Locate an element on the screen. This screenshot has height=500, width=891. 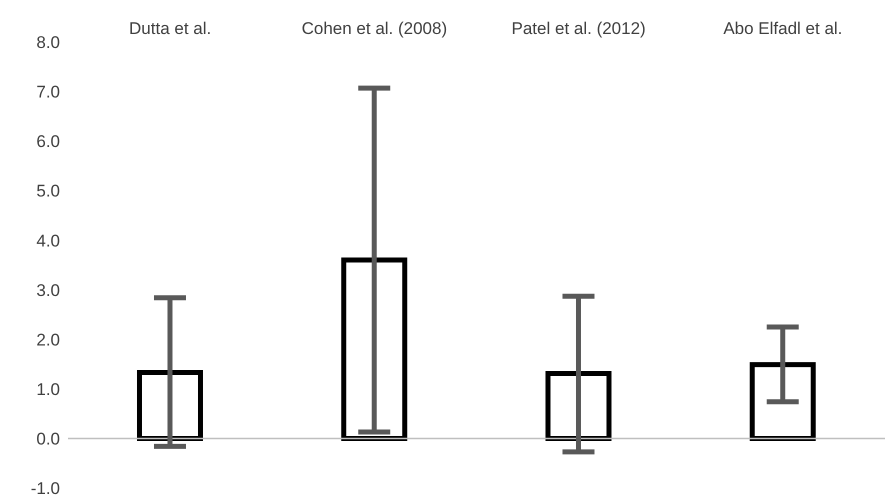
y-tick-label: -1.0 is located at coordinates (45, 488).